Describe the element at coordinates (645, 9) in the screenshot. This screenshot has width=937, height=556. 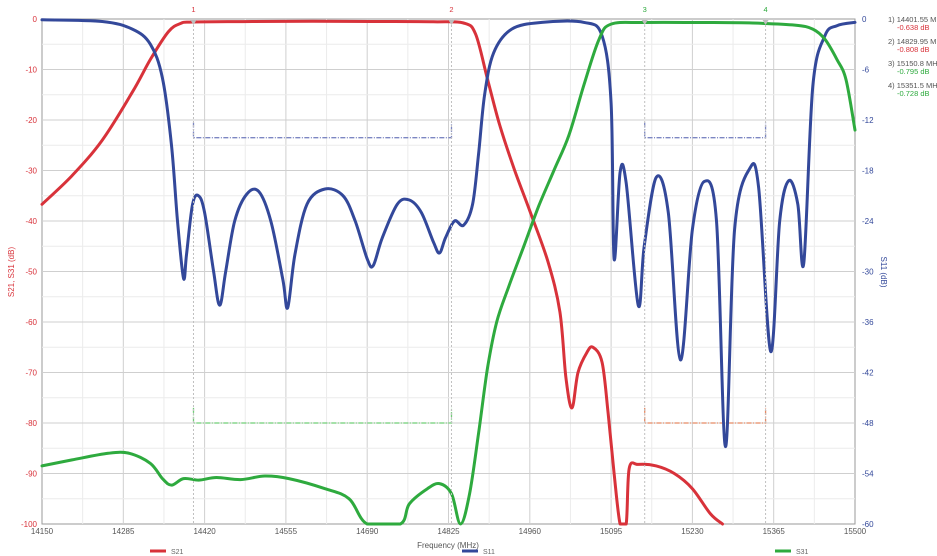
I see `marker-label: 3` at that location.